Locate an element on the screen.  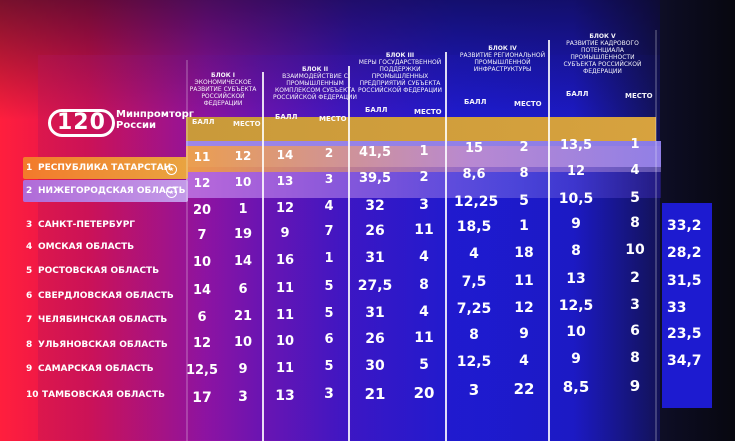
score-cell: 18,5 is located at coordinates (474, 226).